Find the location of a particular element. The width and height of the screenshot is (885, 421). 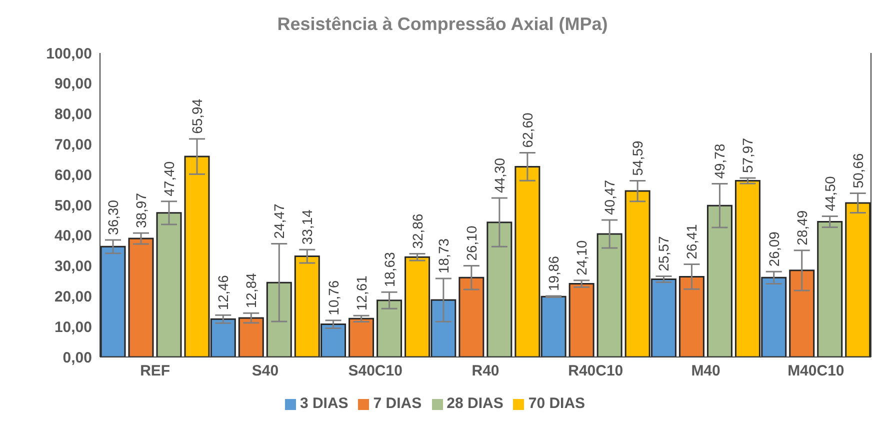

data-label: 18,63 is located at coordinates (389, 270).